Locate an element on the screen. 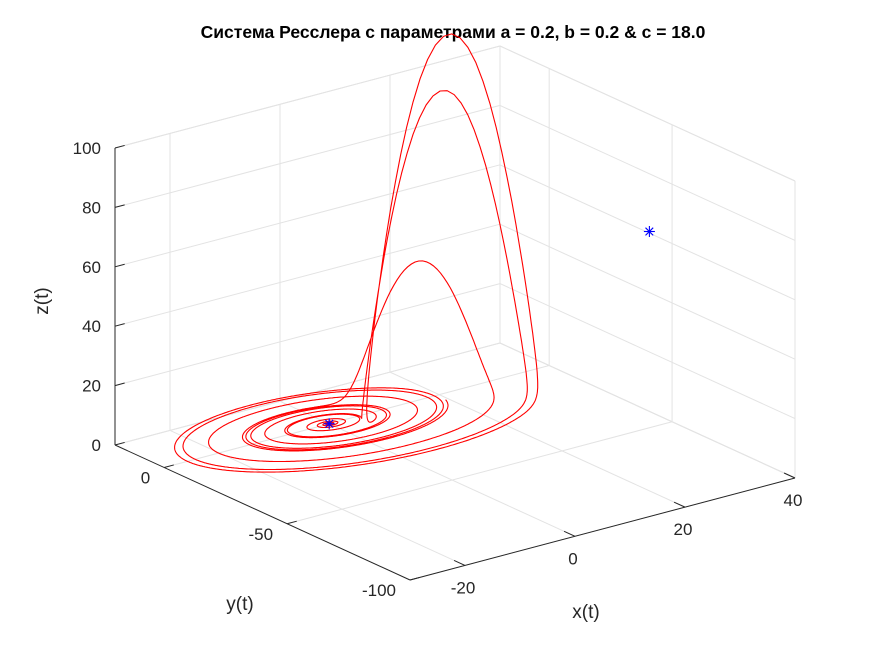 This screenshot has width=875, height=656. x-tick-label: -20 is located at coordinates (463, 587).